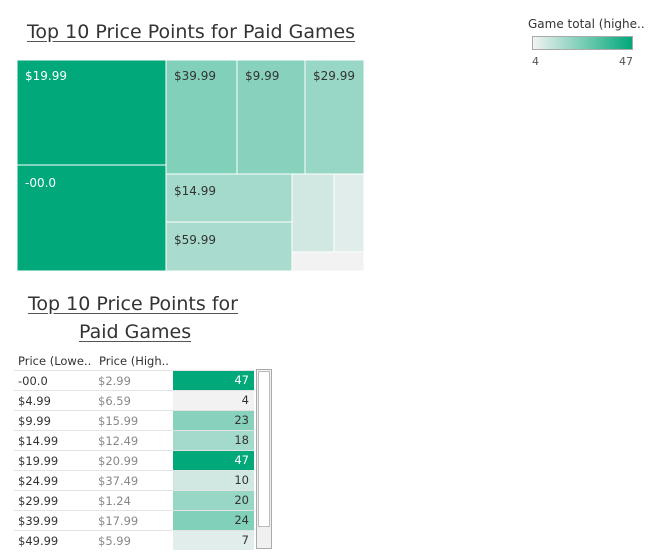  I want to click on column-header-price-low: Price (Lowe.., so click(55, 361).